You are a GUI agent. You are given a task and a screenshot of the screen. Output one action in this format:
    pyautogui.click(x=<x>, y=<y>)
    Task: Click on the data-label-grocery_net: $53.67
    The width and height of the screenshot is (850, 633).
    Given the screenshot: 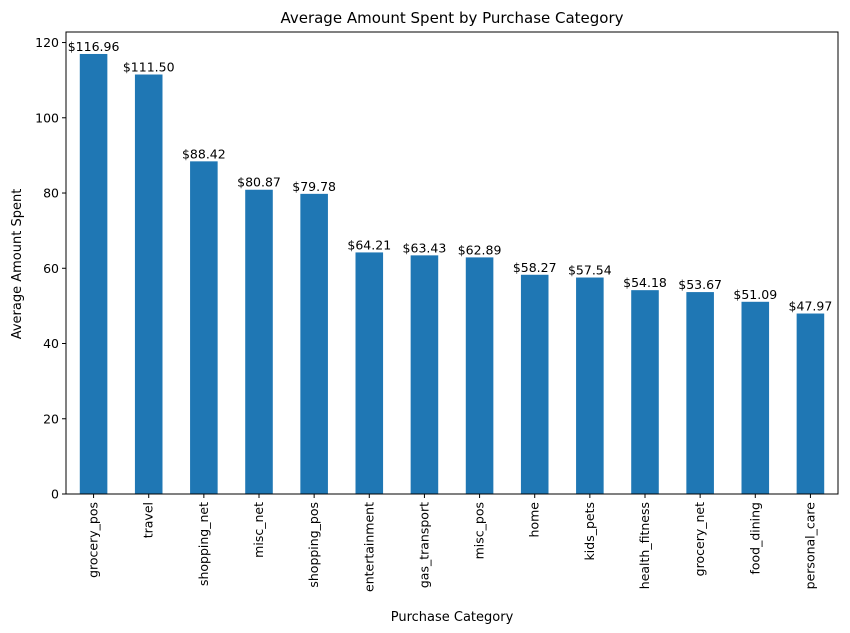 What is the action you would take?
    pyautogui.click(x=700, y=284)
    